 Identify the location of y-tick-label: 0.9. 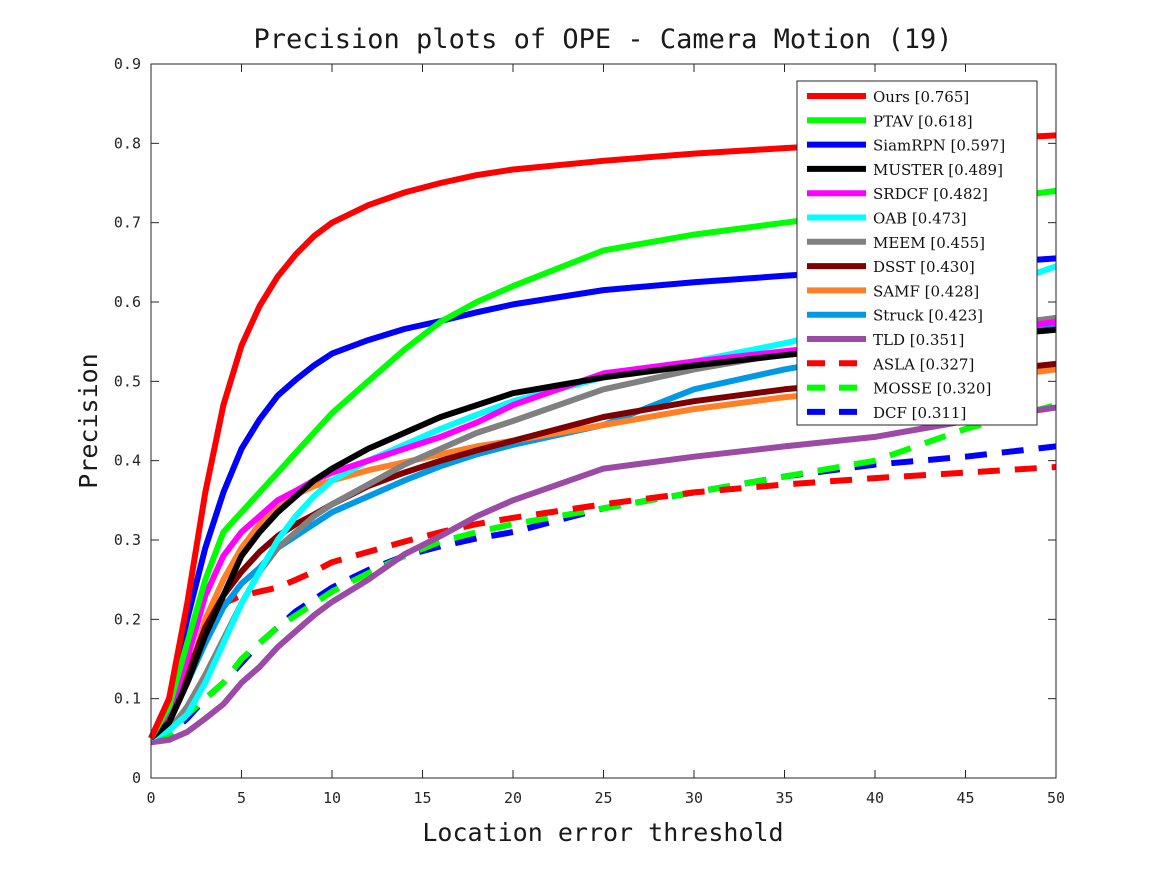
(127, 64).